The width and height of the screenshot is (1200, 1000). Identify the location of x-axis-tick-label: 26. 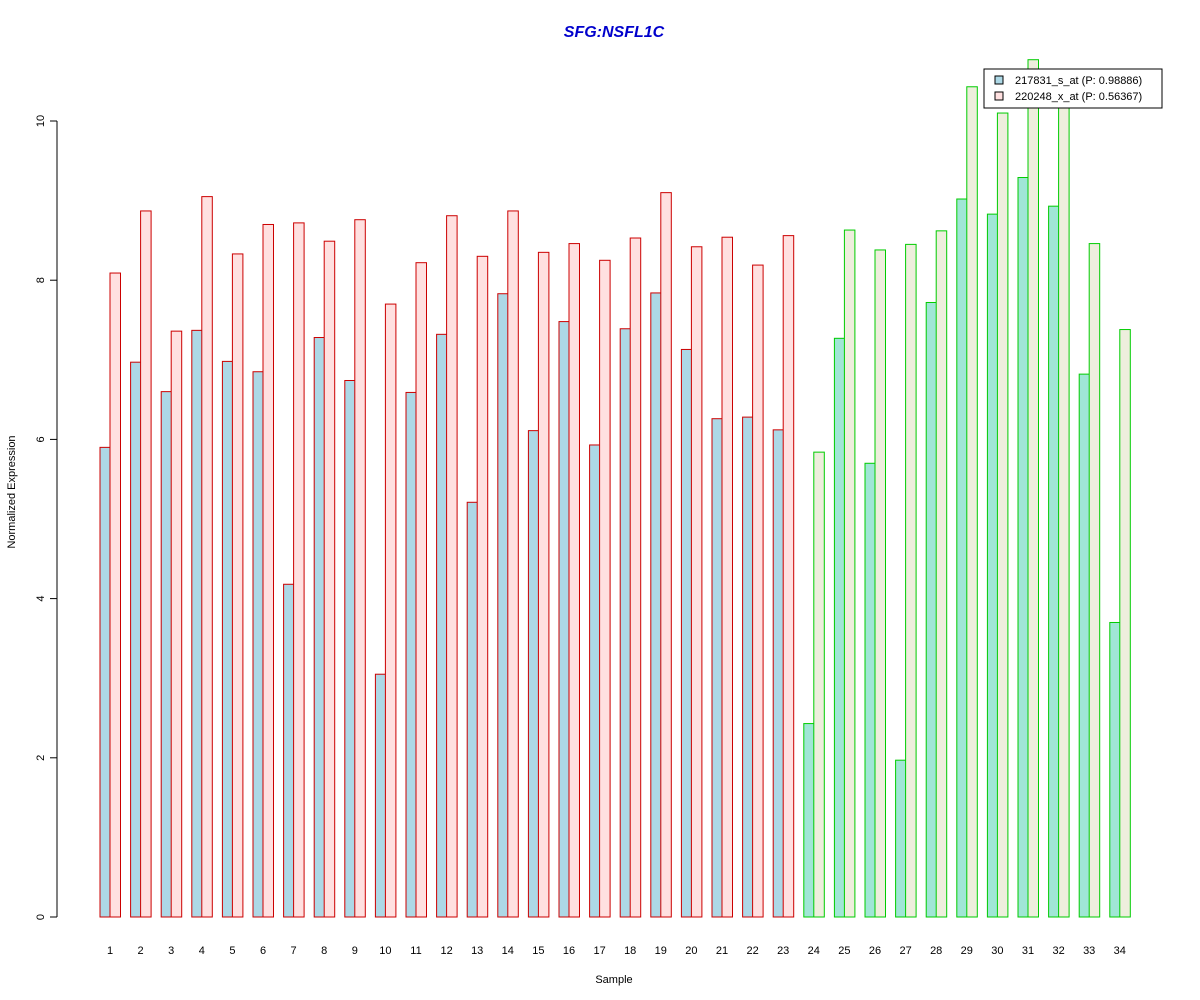
(875, 951).